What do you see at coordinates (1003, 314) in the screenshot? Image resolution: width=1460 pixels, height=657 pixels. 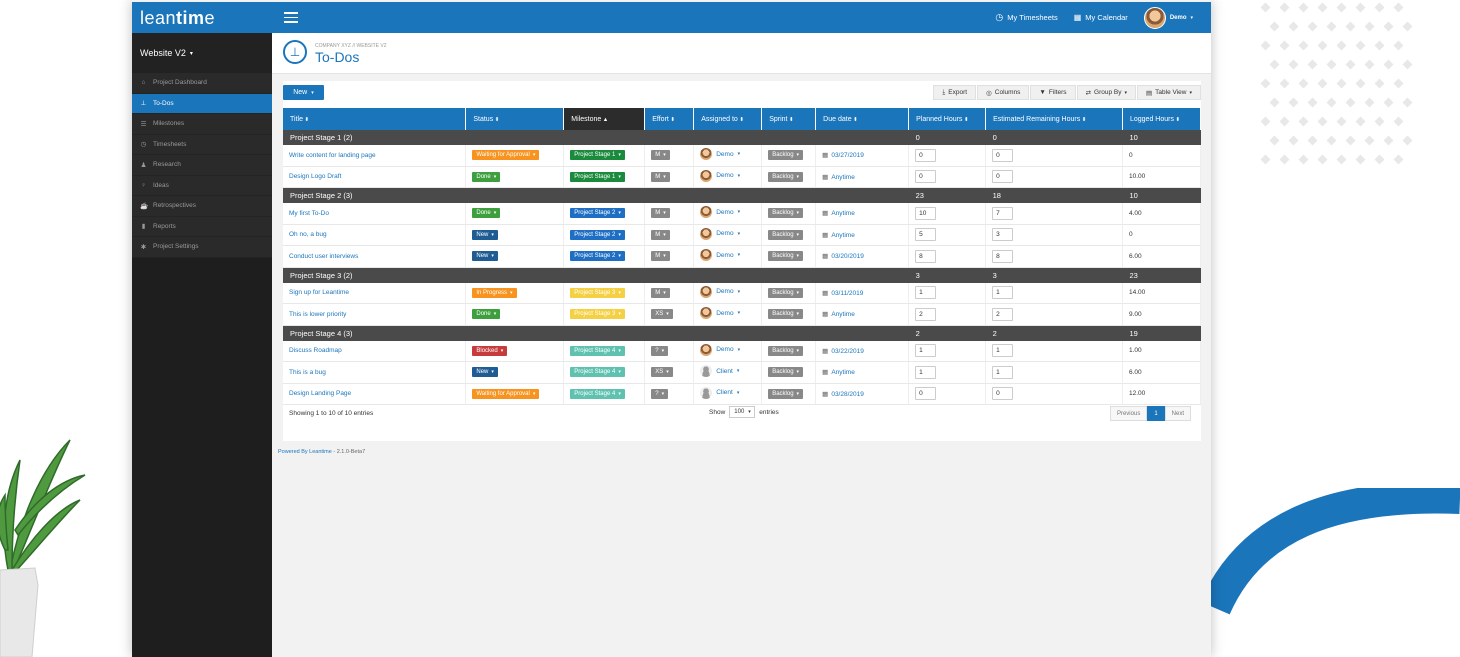 I see `remaining-hours-input: 2` at bounding box center [1003, 314].